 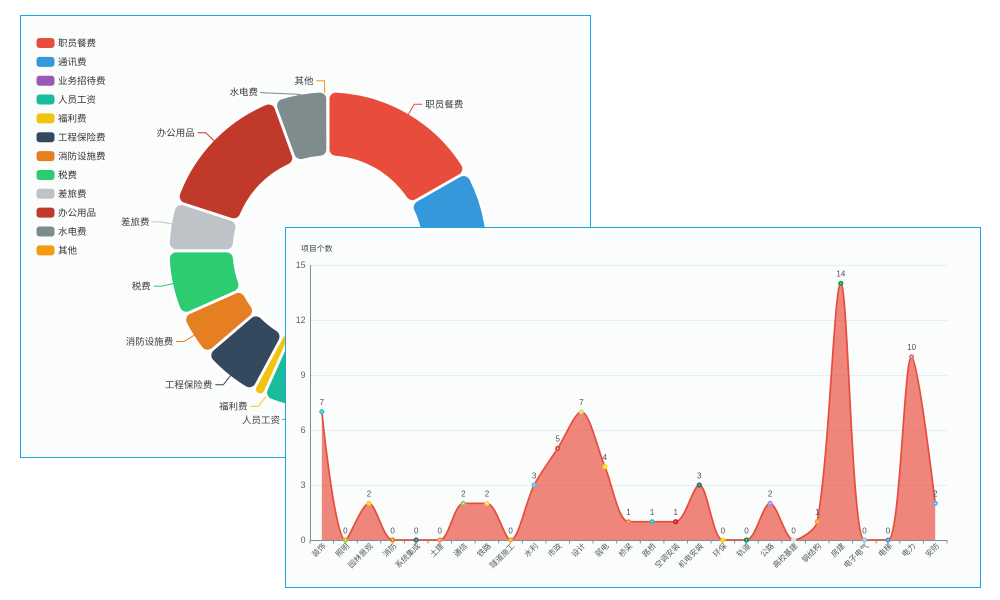 What do you see at coordinates (303, 430) in the screenshot?
I see `svg-text: 6` at bounding box center [303, 430].